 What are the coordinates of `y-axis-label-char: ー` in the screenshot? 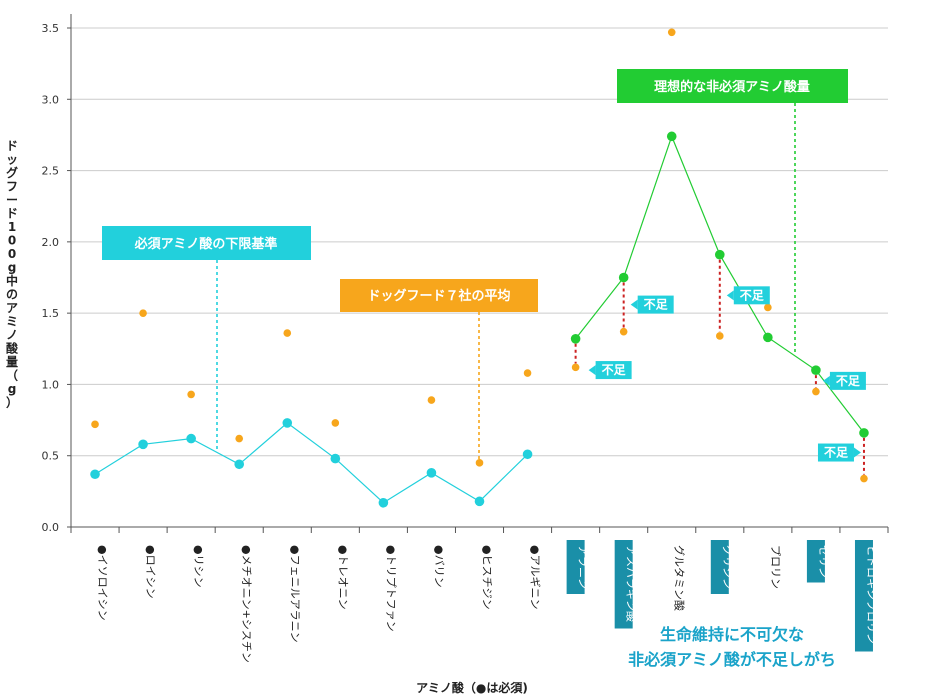 It's located at (12, 200).